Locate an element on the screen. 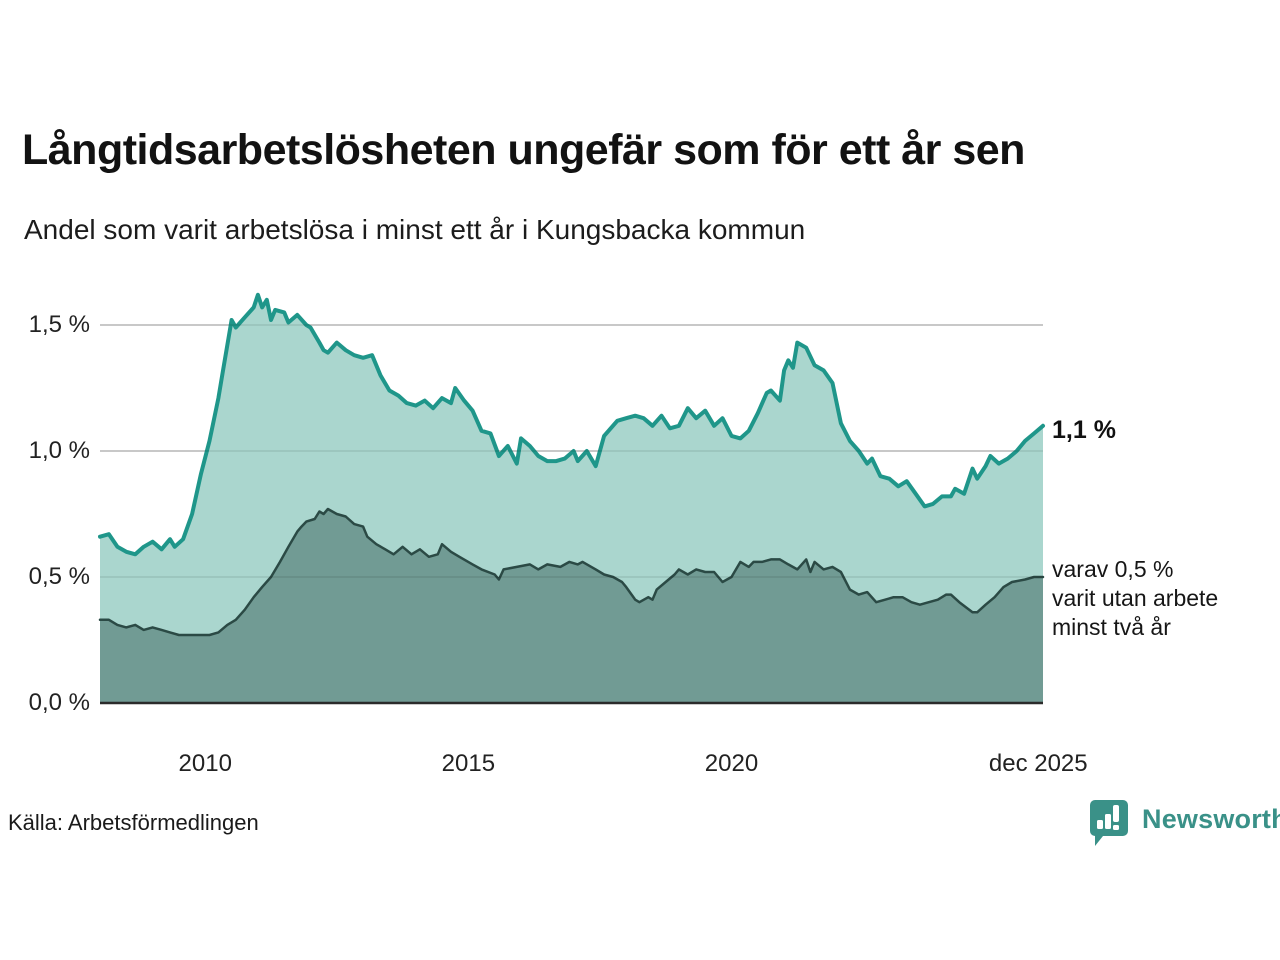 The width and height of the screenshot is (1280, 960). logo-bar-medium is located at coordinates (1108, 821).